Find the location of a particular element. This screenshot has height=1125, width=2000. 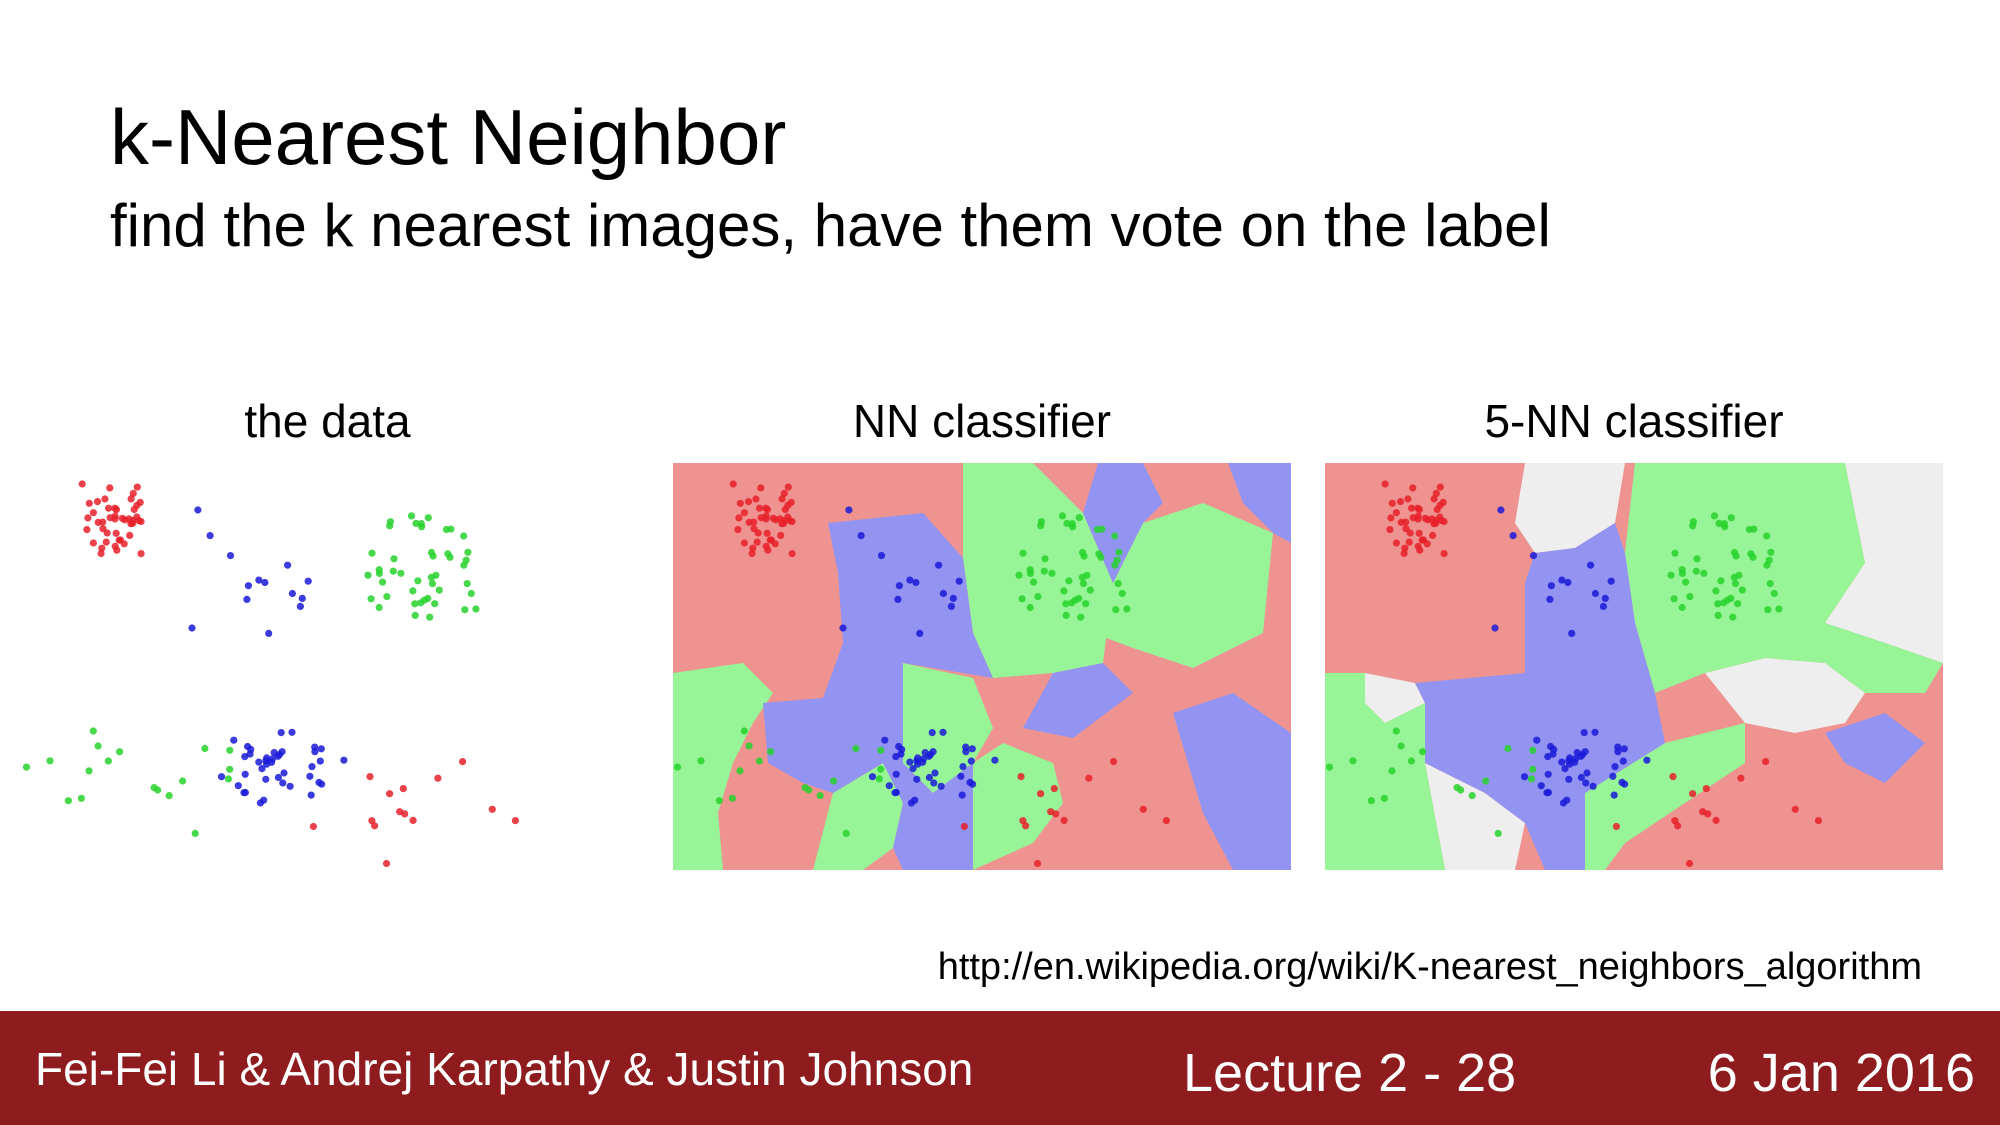

footer-date: 6 Jan 2016 is located at coordinates (1841, 1073).